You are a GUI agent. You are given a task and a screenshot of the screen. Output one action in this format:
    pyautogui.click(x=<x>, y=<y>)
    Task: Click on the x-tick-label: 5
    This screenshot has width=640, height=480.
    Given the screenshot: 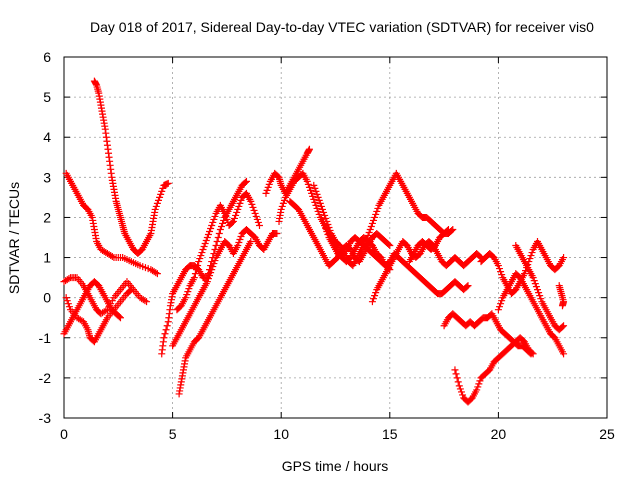 What is the action you would take?
    pyautogui.click(x=173, y=434)
    